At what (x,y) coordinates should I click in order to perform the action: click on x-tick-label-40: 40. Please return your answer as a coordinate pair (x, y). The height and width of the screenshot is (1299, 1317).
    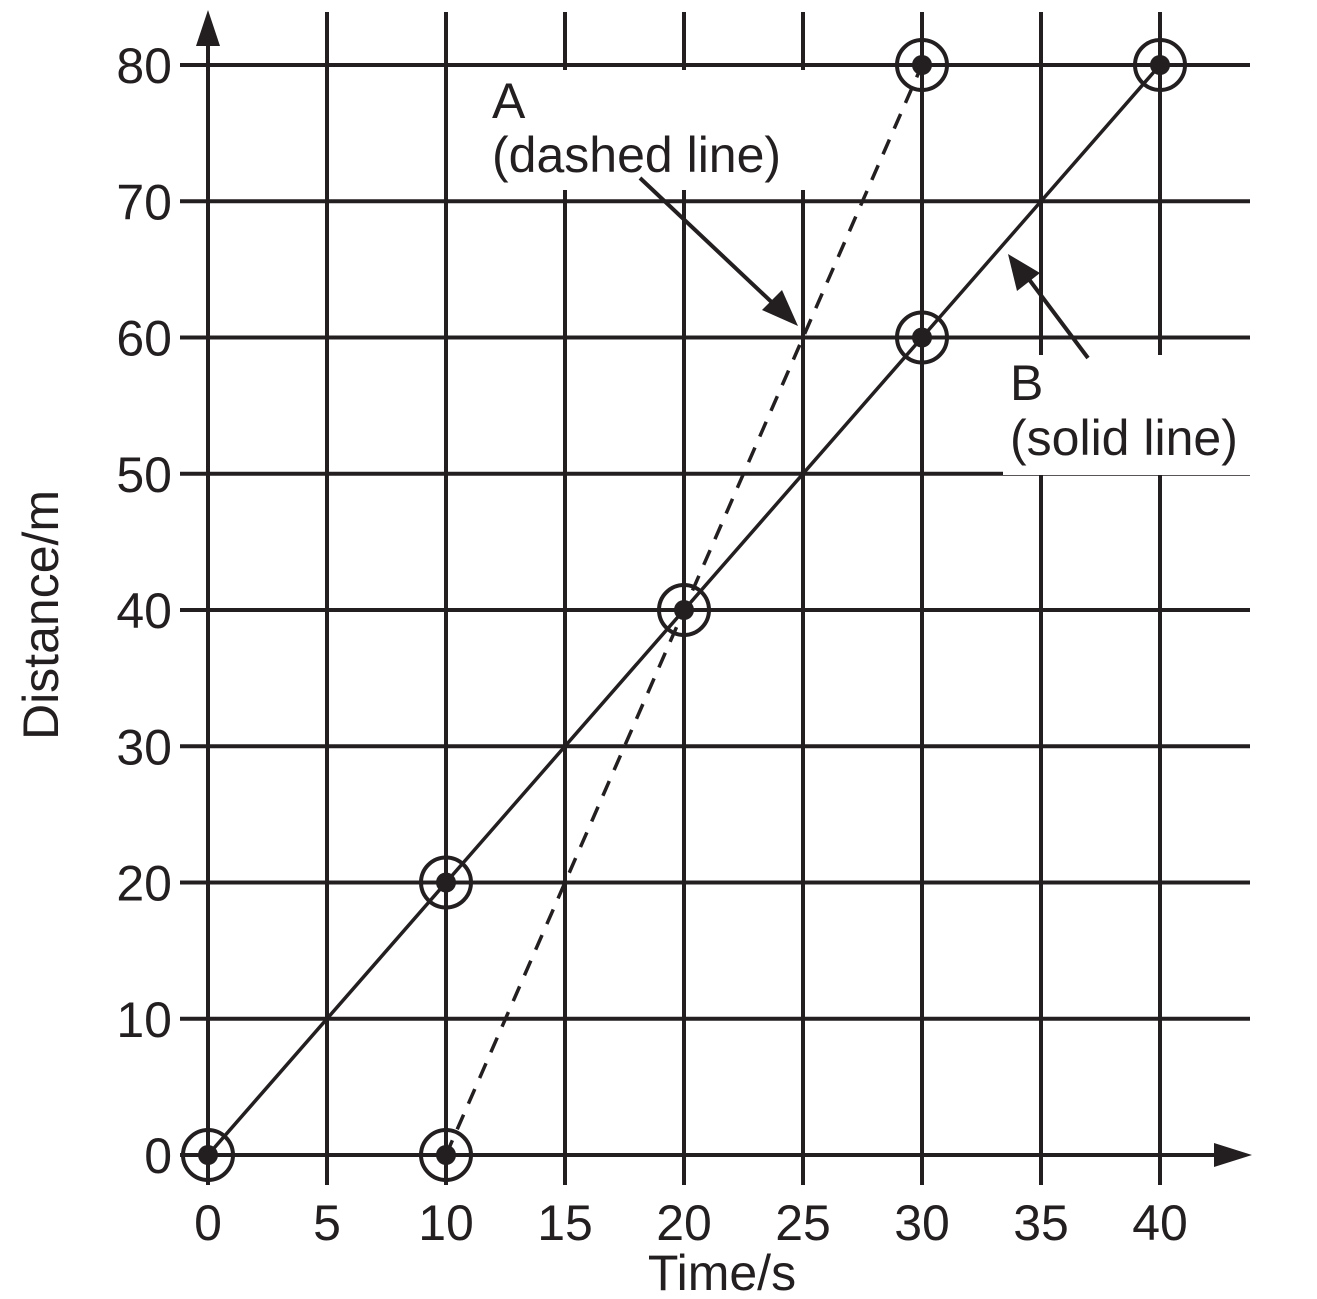
    Looking at the image, I should click on (1160, 1223).